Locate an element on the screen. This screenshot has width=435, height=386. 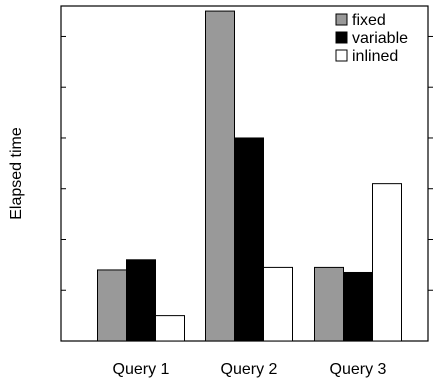
legend-label-fixed: fixed is located at coordinates (369, 20).